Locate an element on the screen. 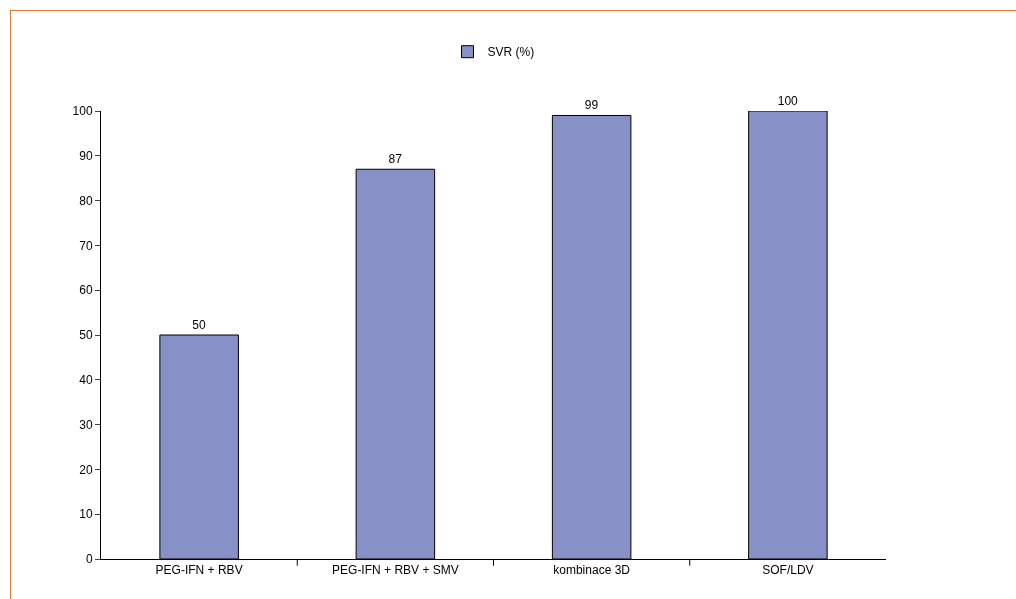 The height and width of the screenshot is (599, 1016). y-tick-label: 10 is located at coordinates (86, 514).